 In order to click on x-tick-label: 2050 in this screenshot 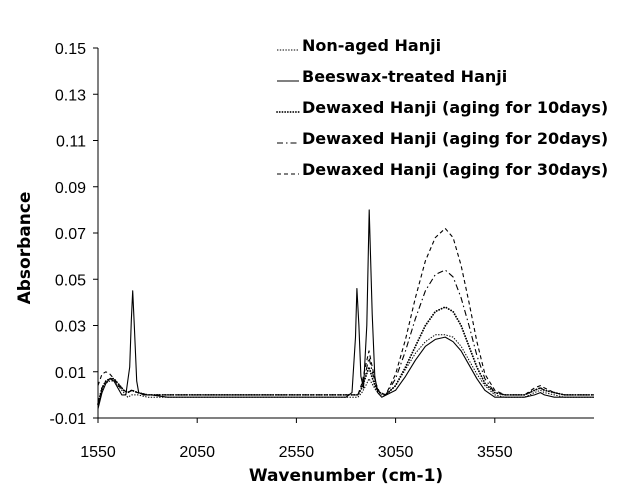, I will do `click(197, 452)`.